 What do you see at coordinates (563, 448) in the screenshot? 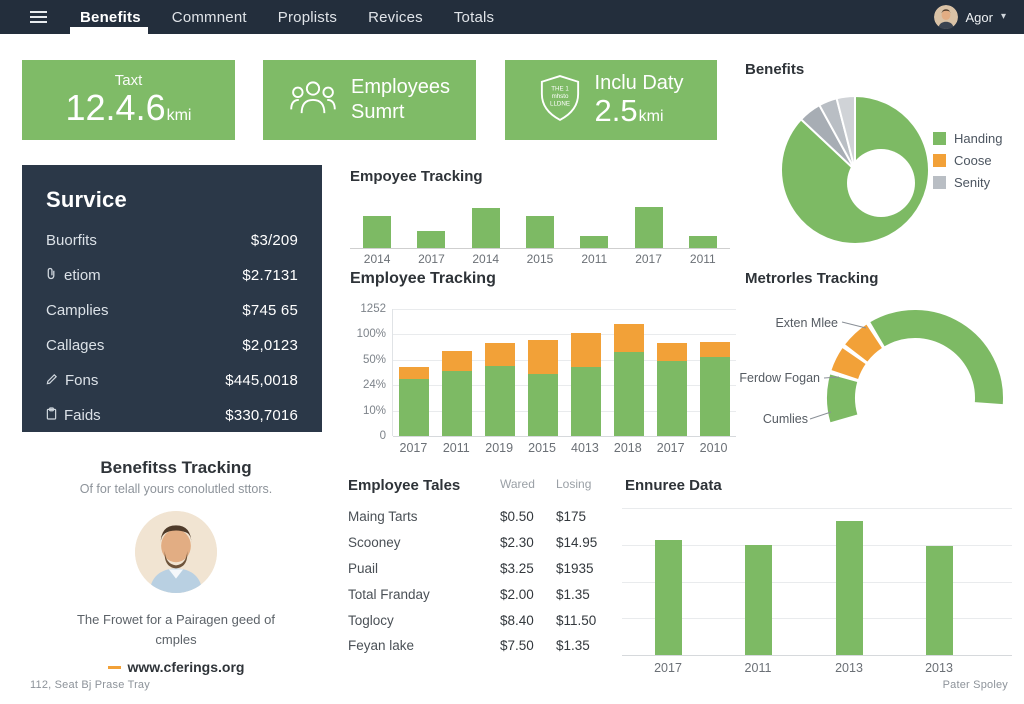
I see `stacked-chart-x-labels: 2017 2011 2019 2015 4013 2018 2017 2010` at bounding box center [563, 448].